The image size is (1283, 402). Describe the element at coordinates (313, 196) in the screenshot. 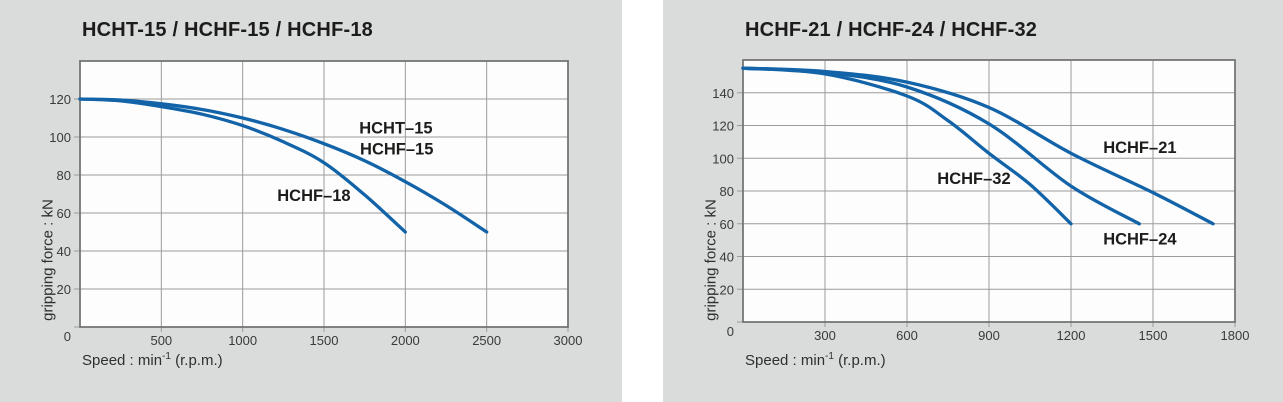

I see `curve-label: HCHF–18` at that location.